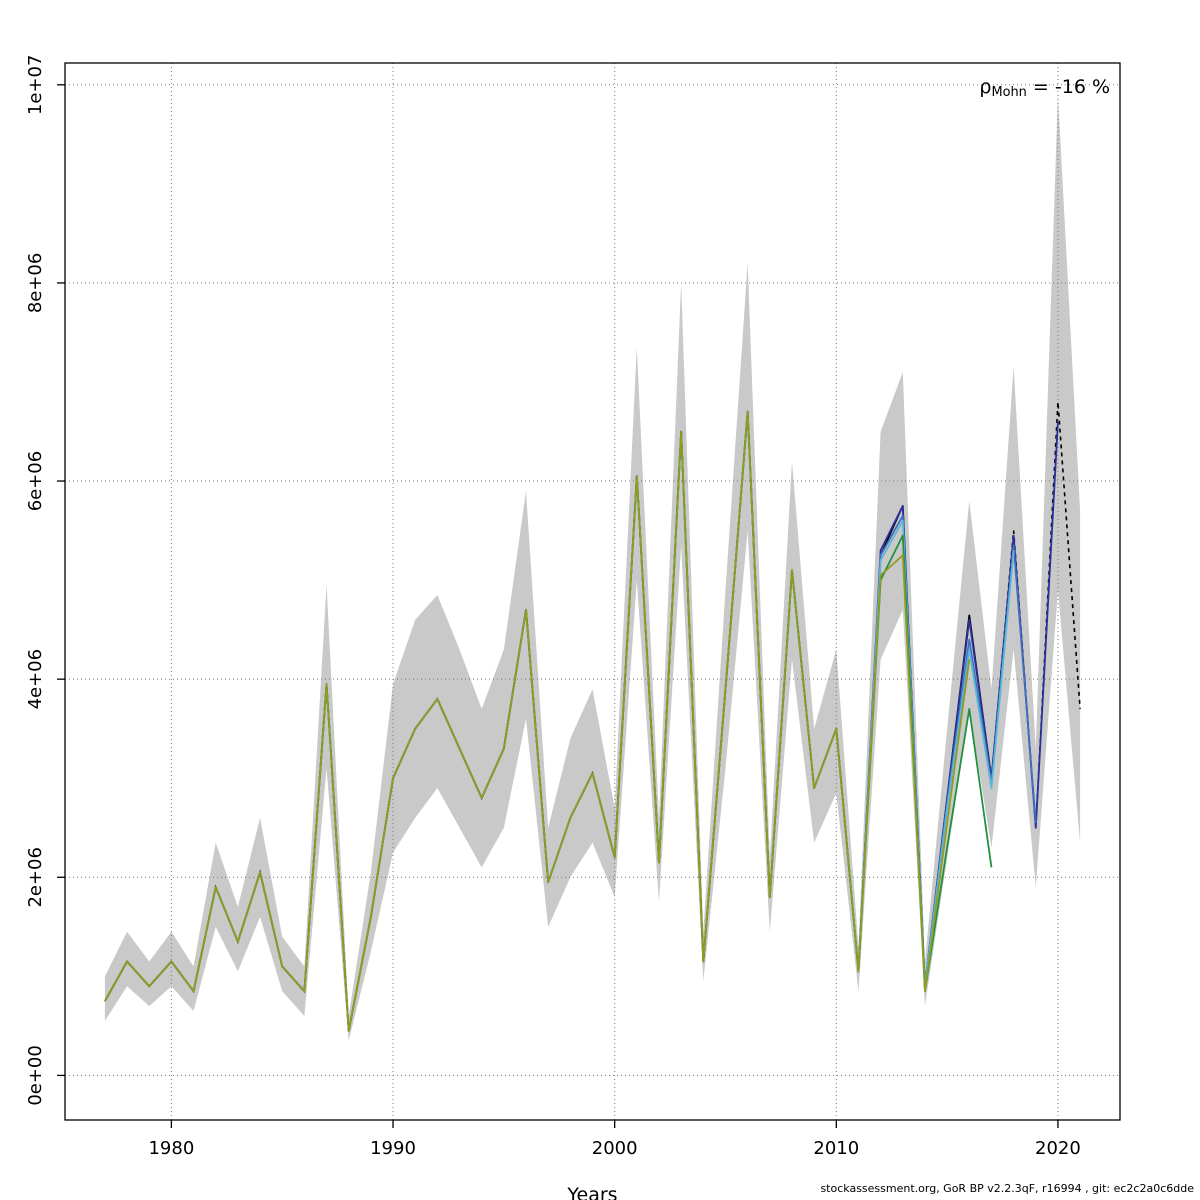  I want to click on x-axis-tick-label-1990: 1990, so click(393, 1148).